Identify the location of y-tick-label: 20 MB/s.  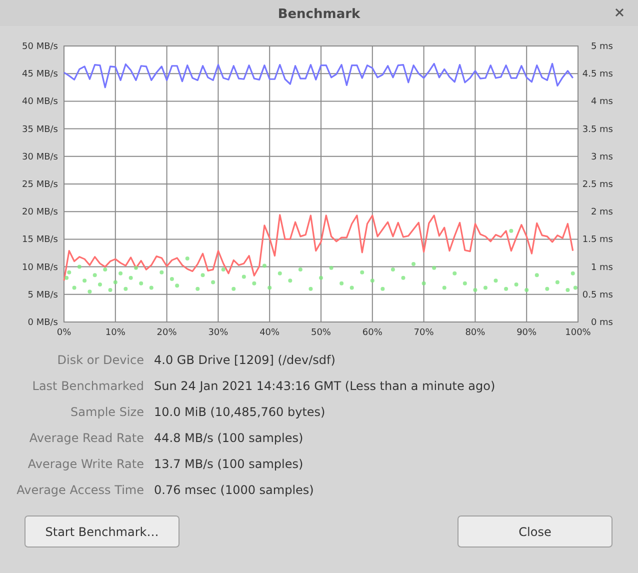
(40, 213).